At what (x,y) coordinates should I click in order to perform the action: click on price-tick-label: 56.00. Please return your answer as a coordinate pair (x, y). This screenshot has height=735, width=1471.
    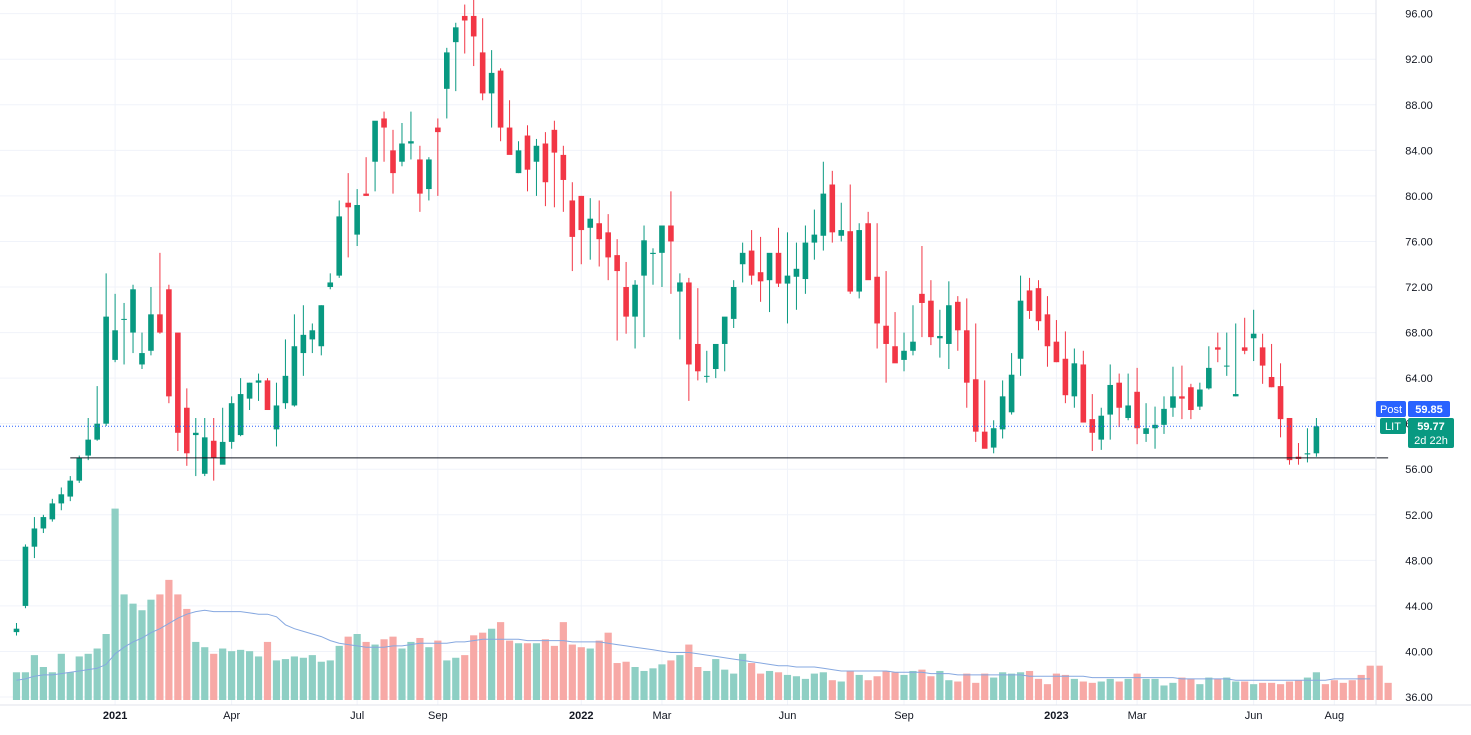
    Looking at the image, I should click on (1419, 470).